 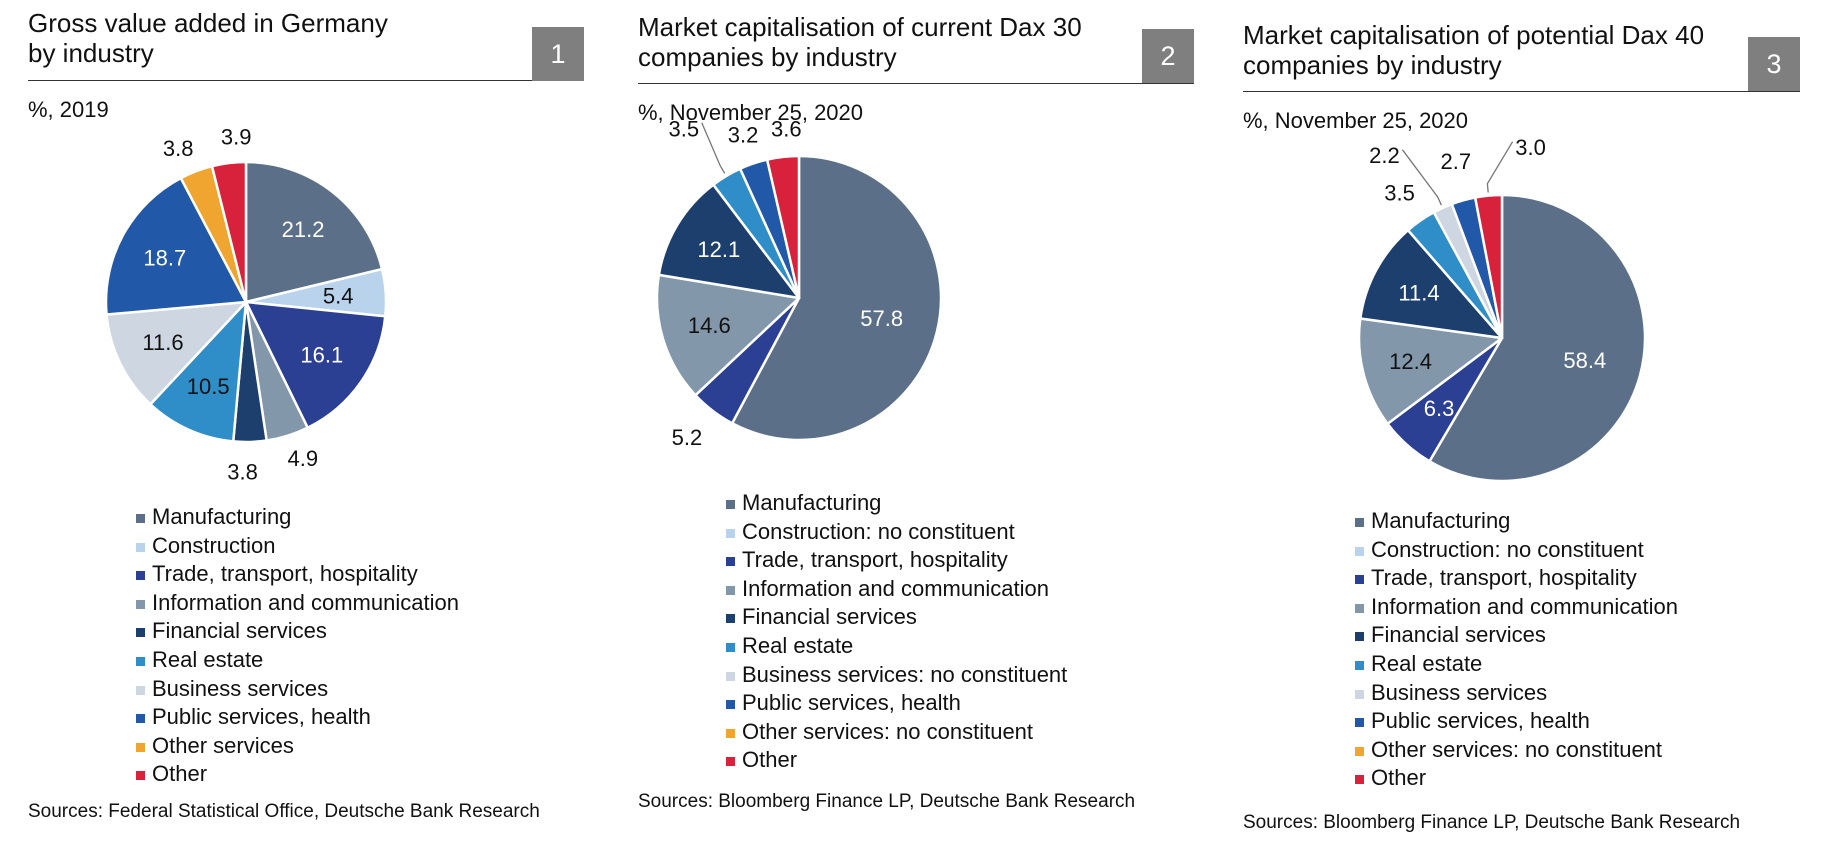 What do you see at coordinates (1384, 155) in the screenshot?
I see `data-label: 2.2` at bounding box center [1384, 155].